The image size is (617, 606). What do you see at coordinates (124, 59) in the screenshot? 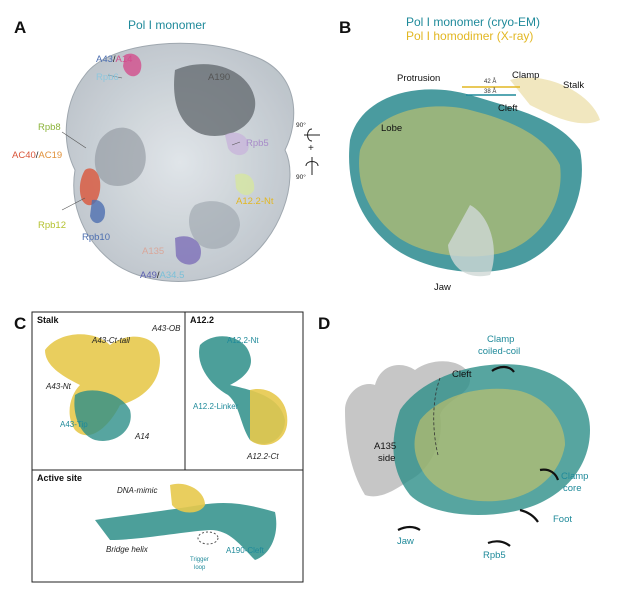
I see `label-a14: A14` at bounding box center [124, 59].